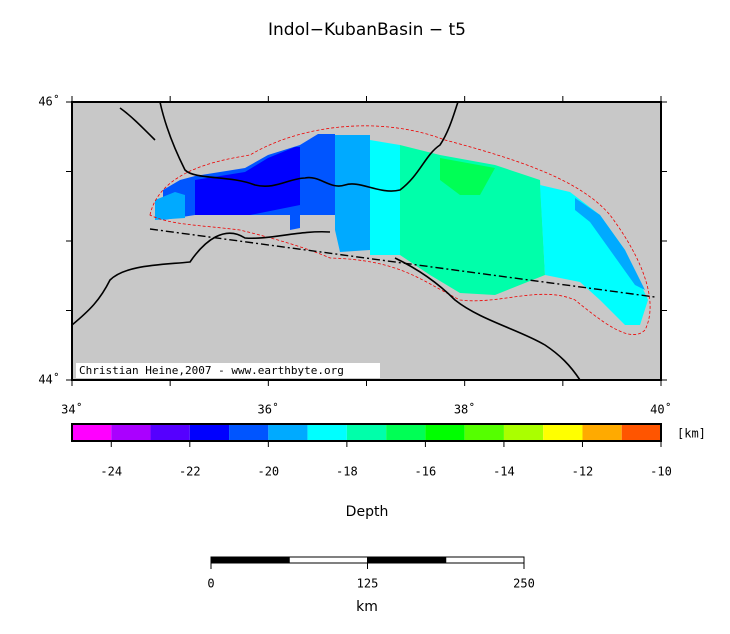  What do you see at coordinates (49, 101) in the screenshot?
I see `lat-label: 46˚` at bounding box center [49, 101].